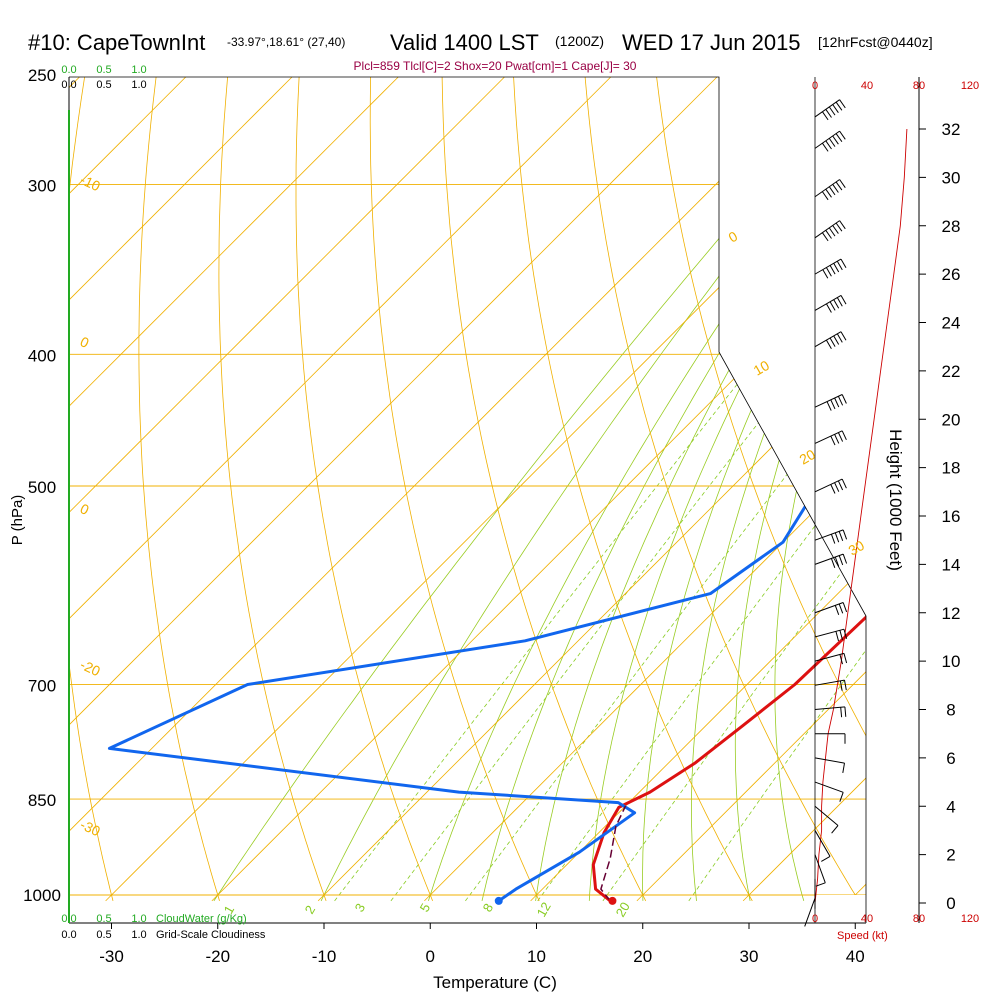 This screenshot has width=1000, height=1005. Describe the element at coordinates (68, 919) in the screenshot. I see `cloudwater-tick-bottom: 0.0` at that location.